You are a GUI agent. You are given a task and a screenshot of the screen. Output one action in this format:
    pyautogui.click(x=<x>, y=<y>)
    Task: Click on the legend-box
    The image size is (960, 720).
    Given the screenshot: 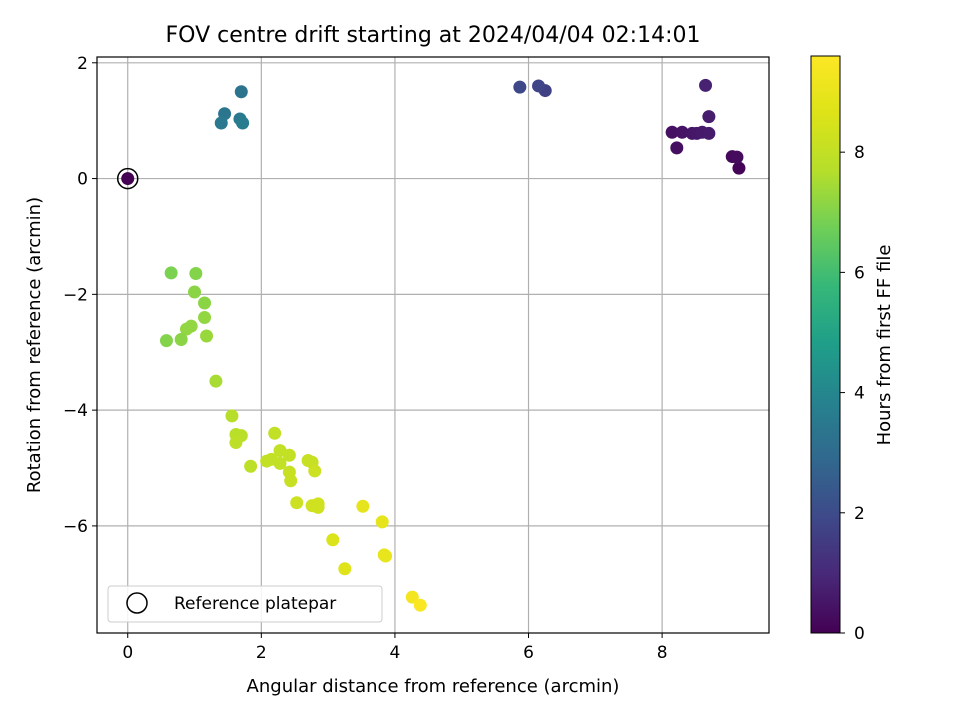 What is the action you would take?
    pyautogui.click(x=245, y=604)
    